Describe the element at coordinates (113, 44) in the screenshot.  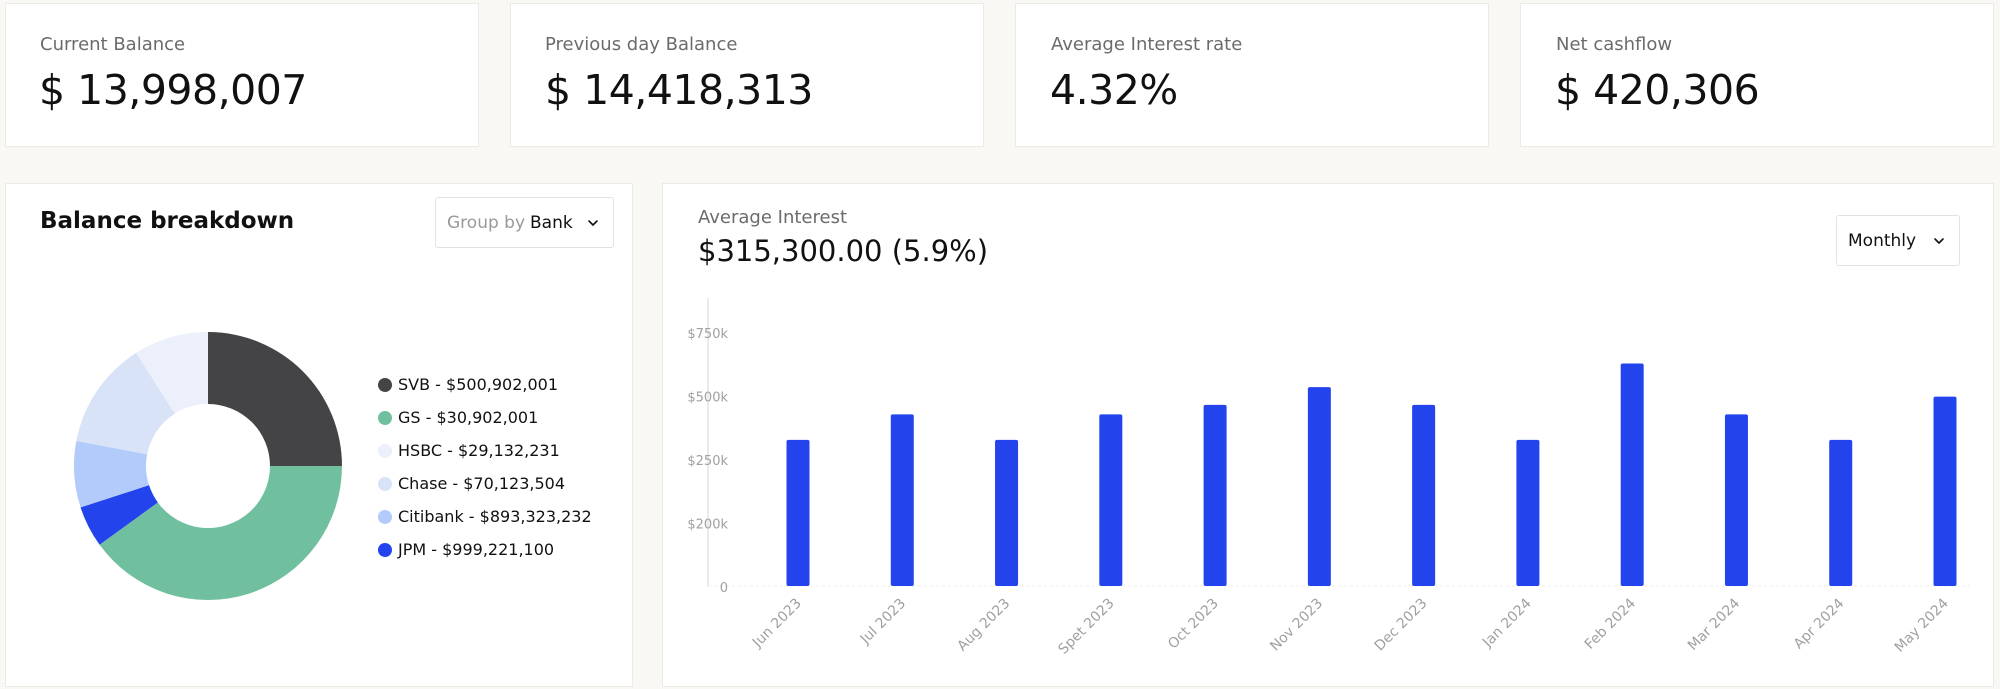
I see `stat-label: Current Balance` at that location.